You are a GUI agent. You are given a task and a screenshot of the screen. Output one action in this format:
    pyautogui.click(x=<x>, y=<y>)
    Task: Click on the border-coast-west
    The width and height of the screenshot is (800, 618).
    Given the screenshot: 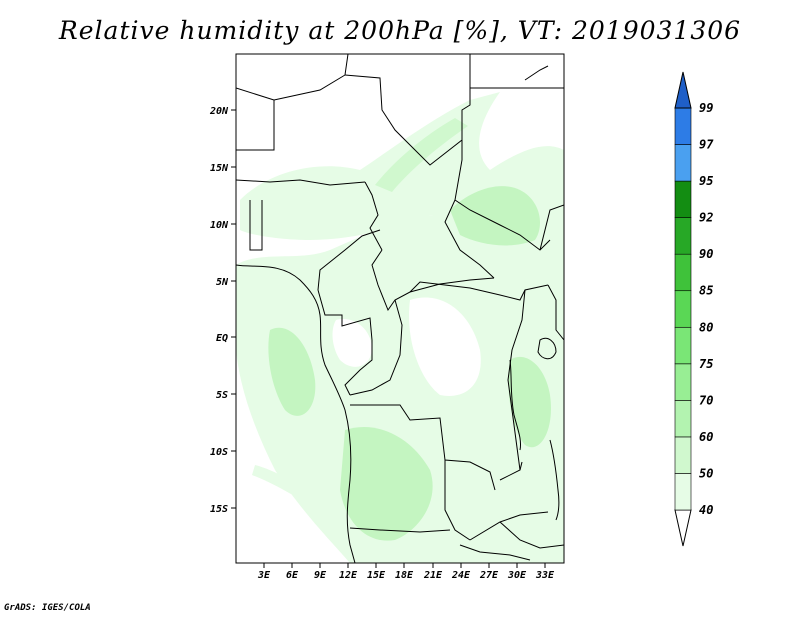 What is the action you would take?
    pyautogui.click(x=296, y=413)
    